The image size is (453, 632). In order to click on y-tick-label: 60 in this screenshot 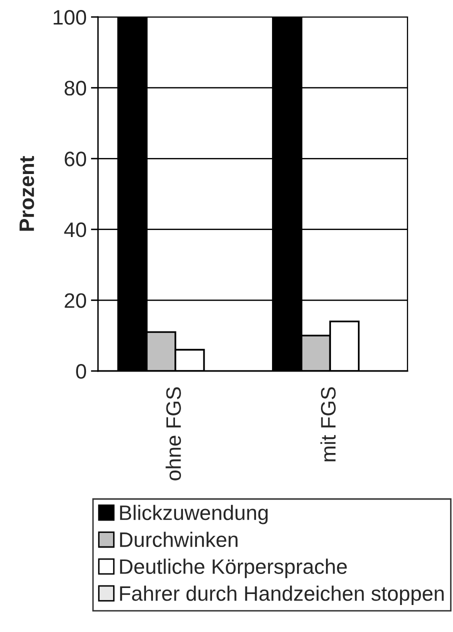, I will do `click(75, 159)`.